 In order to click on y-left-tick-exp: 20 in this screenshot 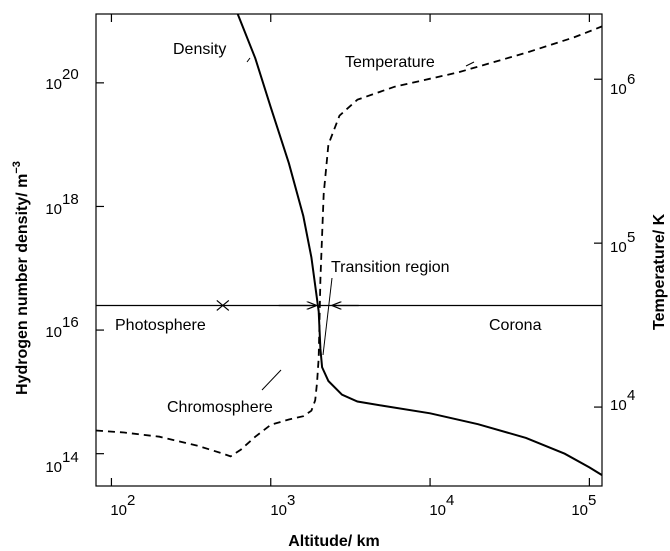, I will do `click(70, 74)`.